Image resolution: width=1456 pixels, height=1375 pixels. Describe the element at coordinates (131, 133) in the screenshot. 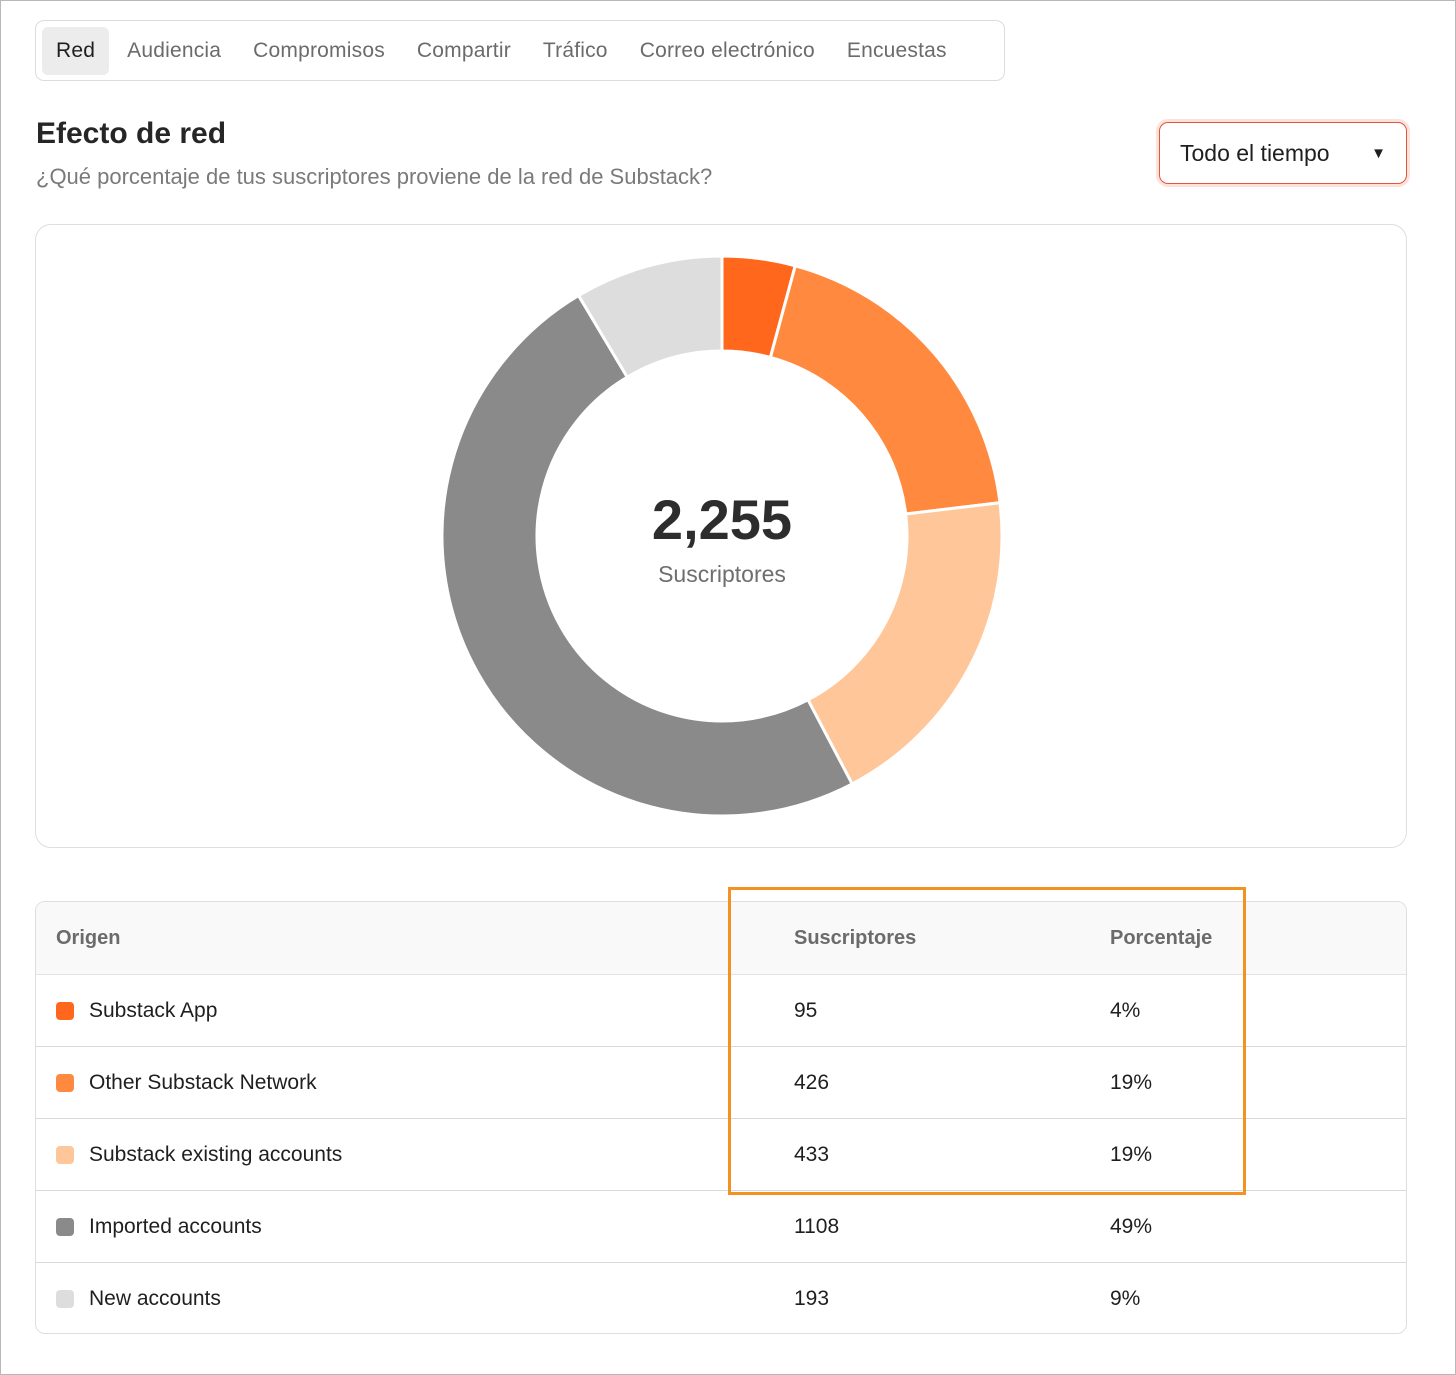

I see `page-title: Efecto de red` at that location.